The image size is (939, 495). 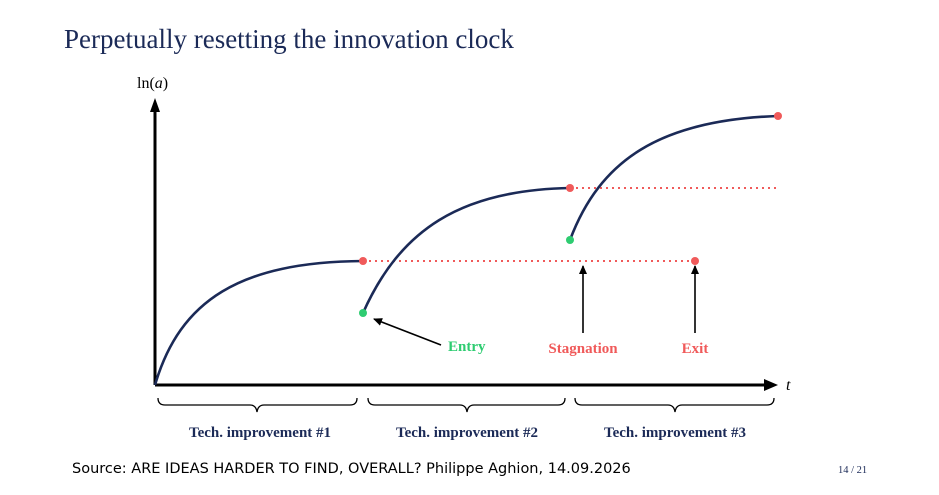 I want to click on phase-label-1: Tech. improvement #1, so click(x=260, y=433).